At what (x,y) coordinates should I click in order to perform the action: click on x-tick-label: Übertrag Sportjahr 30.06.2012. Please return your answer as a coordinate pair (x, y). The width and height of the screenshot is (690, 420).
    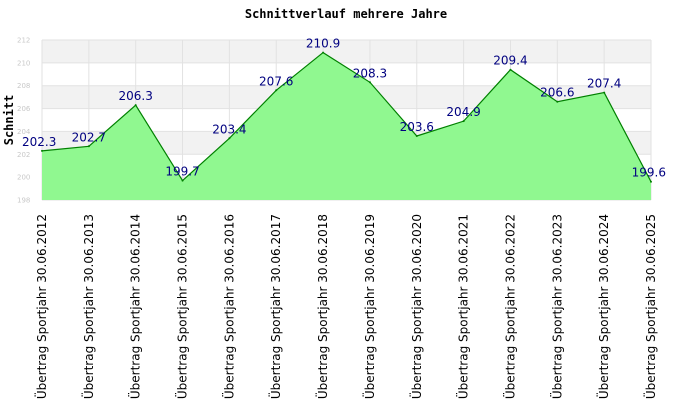
    Looking at the image, I should click on (41, 306).